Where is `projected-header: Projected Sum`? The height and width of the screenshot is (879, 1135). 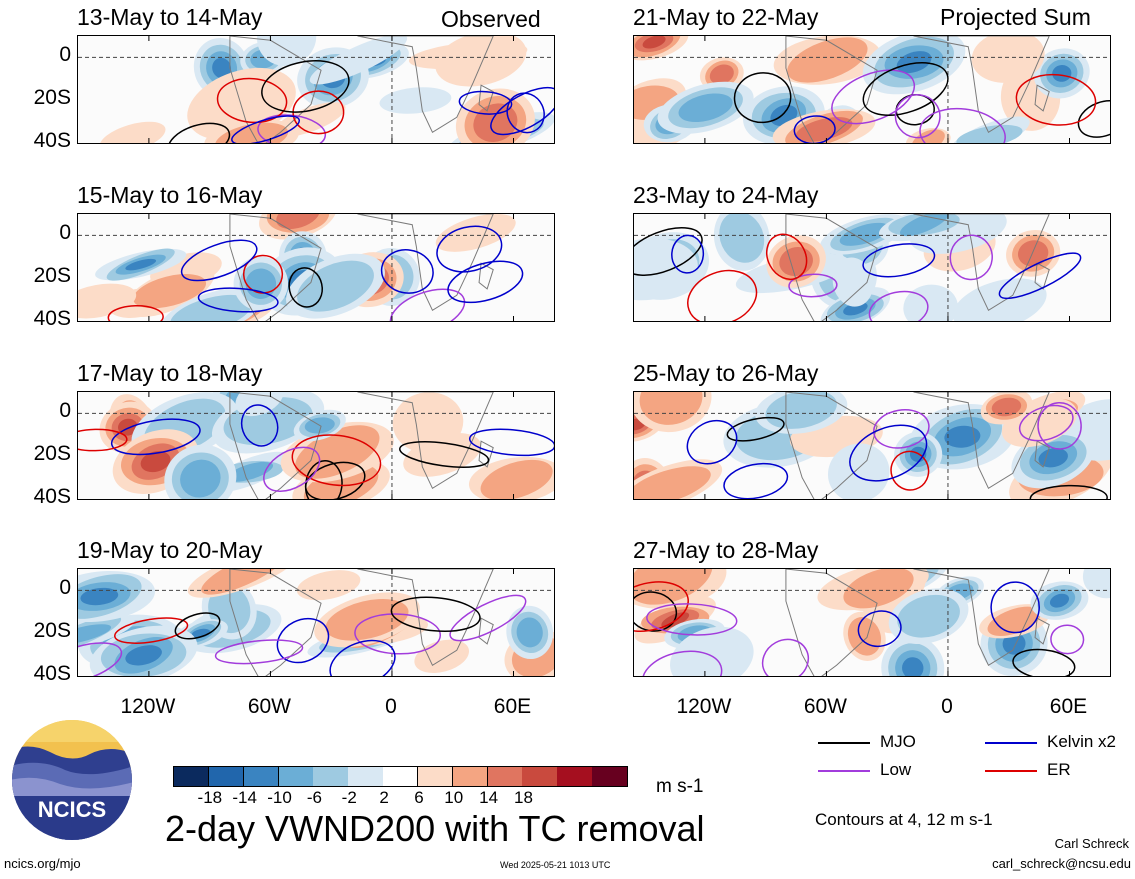 projected-header: Projected Sum is located at coordinates (1015, 17).